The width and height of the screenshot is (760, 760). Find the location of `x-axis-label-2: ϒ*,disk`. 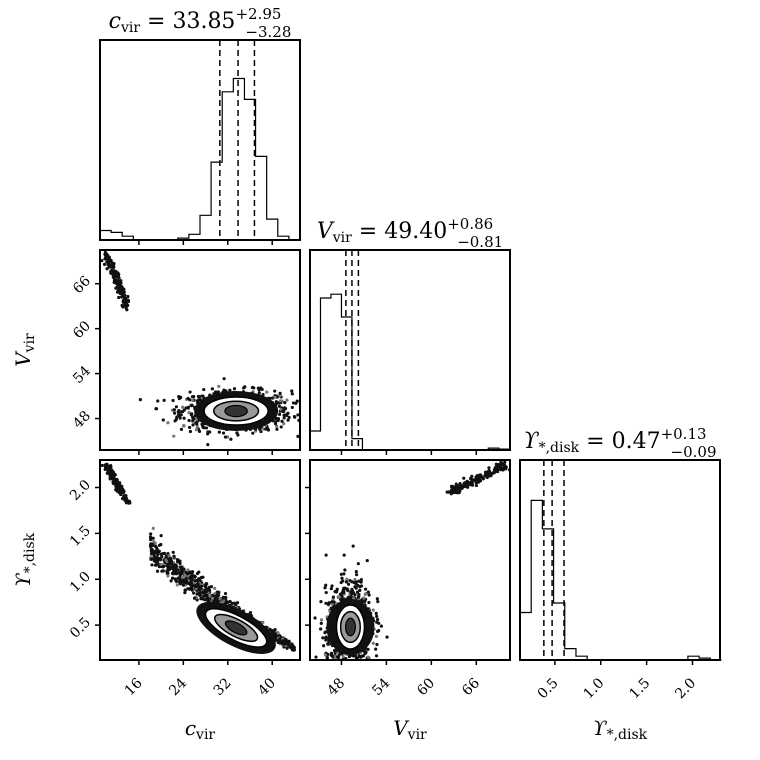

x-axis-label-2: ϒ*,disk is located at coordinates (620, 729).